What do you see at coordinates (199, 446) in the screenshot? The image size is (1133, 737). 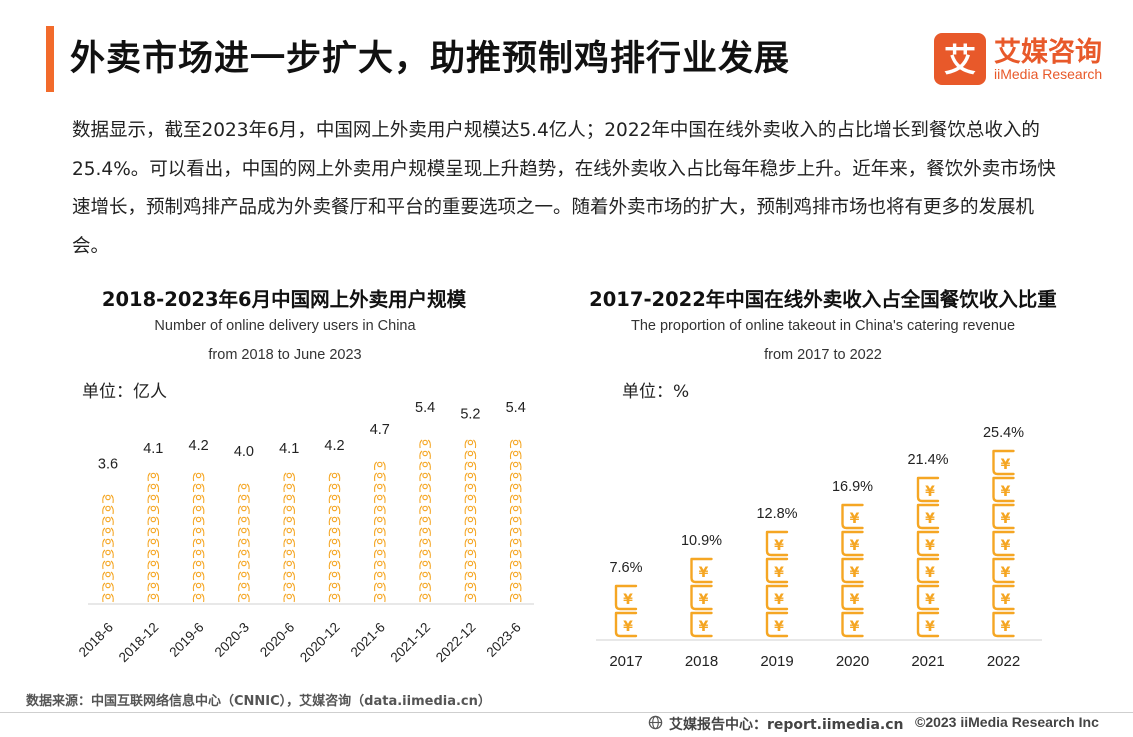 I see `chart1-value-label: 4.2` at bounding box center [199, 446].